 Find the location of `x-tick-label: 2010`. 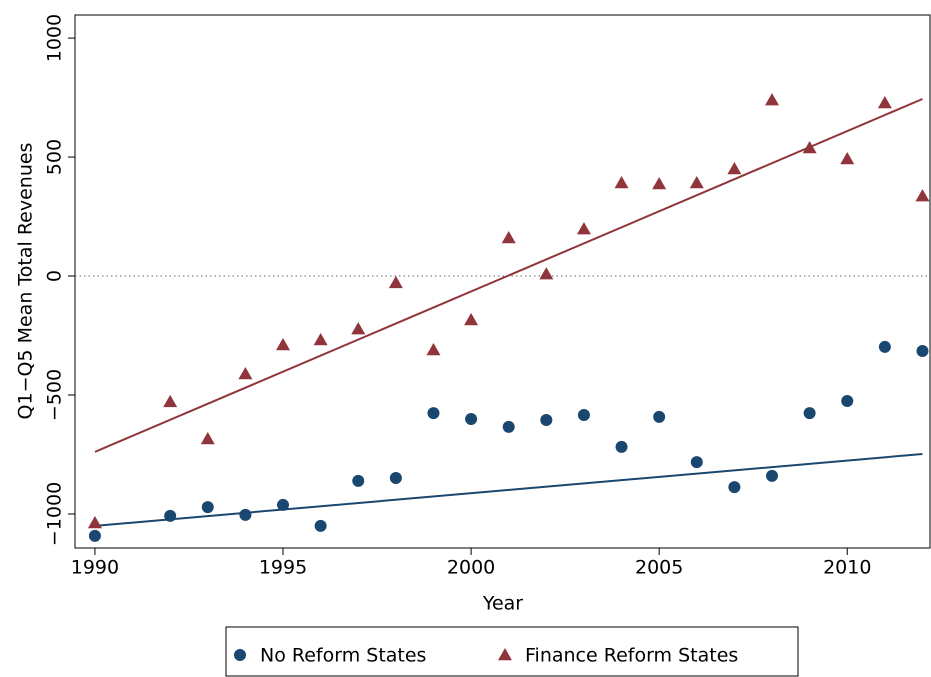

x-tick-label: 2010 is located at coordinates (847, 568).